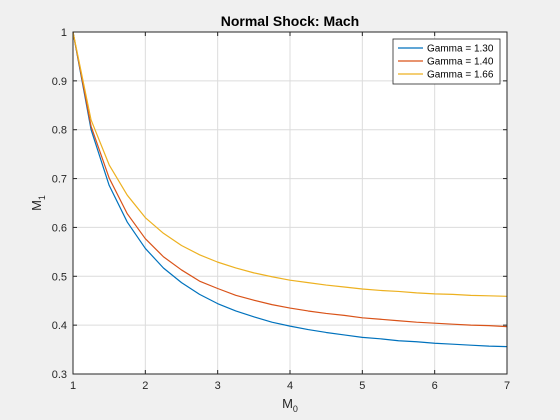 The image size is (560, 420). I want to click on x-tick-labels: 1 2 3 4 5 6 7, so click(290, 386).